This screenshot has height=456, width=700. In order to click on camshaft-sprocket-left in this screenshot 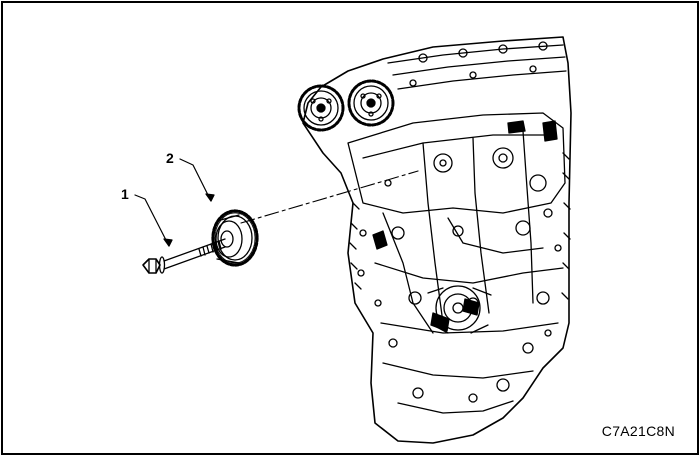, I will do `click(321, 108)`.